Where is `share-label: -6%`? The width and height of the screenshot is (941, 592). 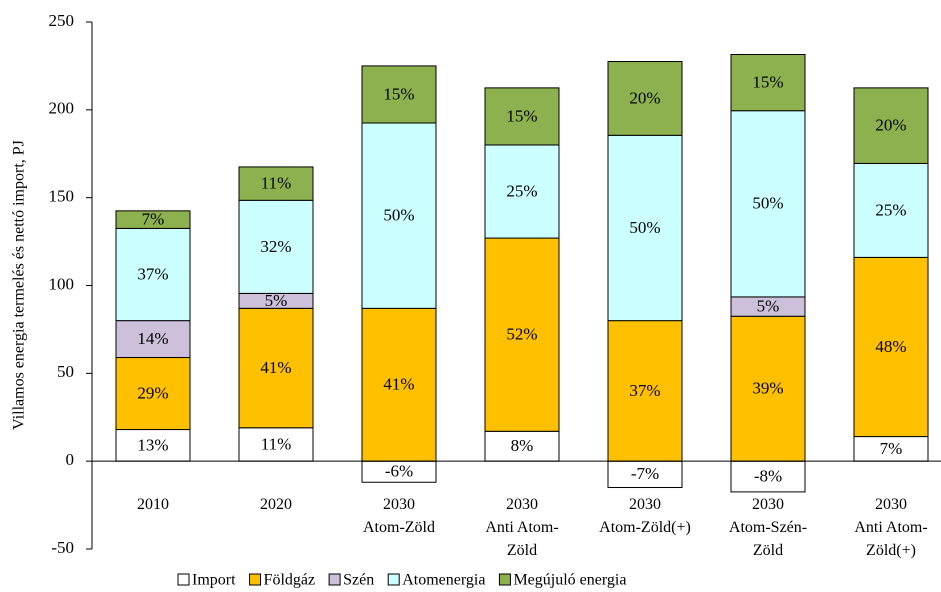
share-label: -6% is located at coordinates (399, 471).